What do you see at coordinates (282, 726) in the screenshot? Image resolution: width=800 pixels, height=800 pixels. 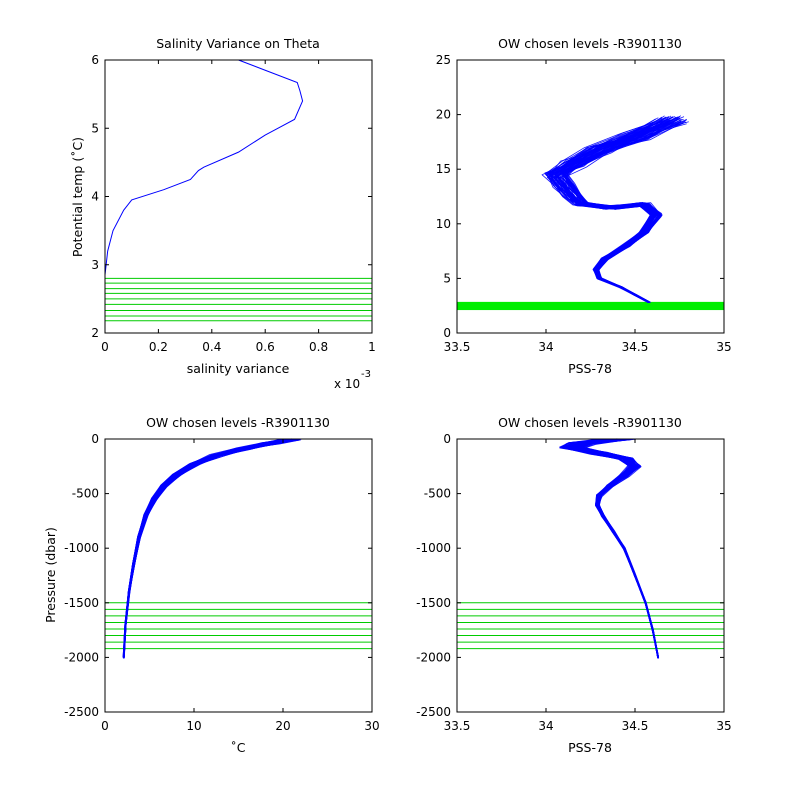 I see `p3-x-tick-label: 20` at bounding box center [282, 726].